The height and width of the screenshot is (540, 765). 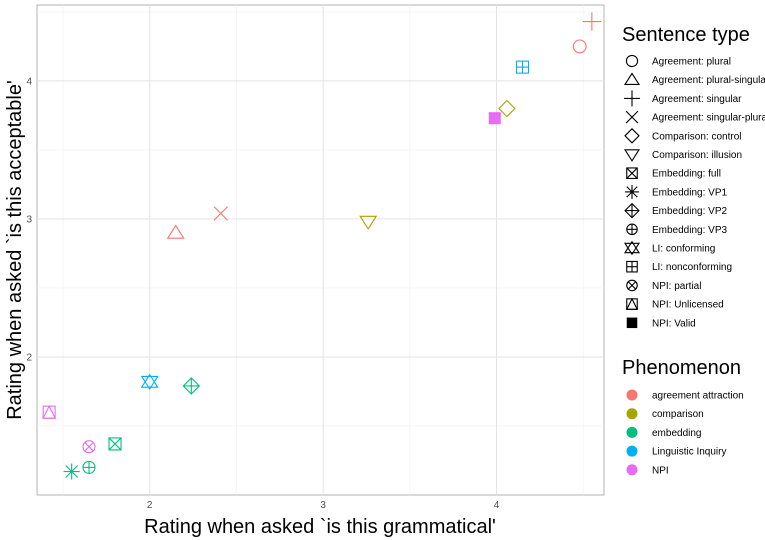 What do you see at coordinates (71, 471) in the screenshot?
I see `point-embedding-vp1` at bounding box center [71, 471].